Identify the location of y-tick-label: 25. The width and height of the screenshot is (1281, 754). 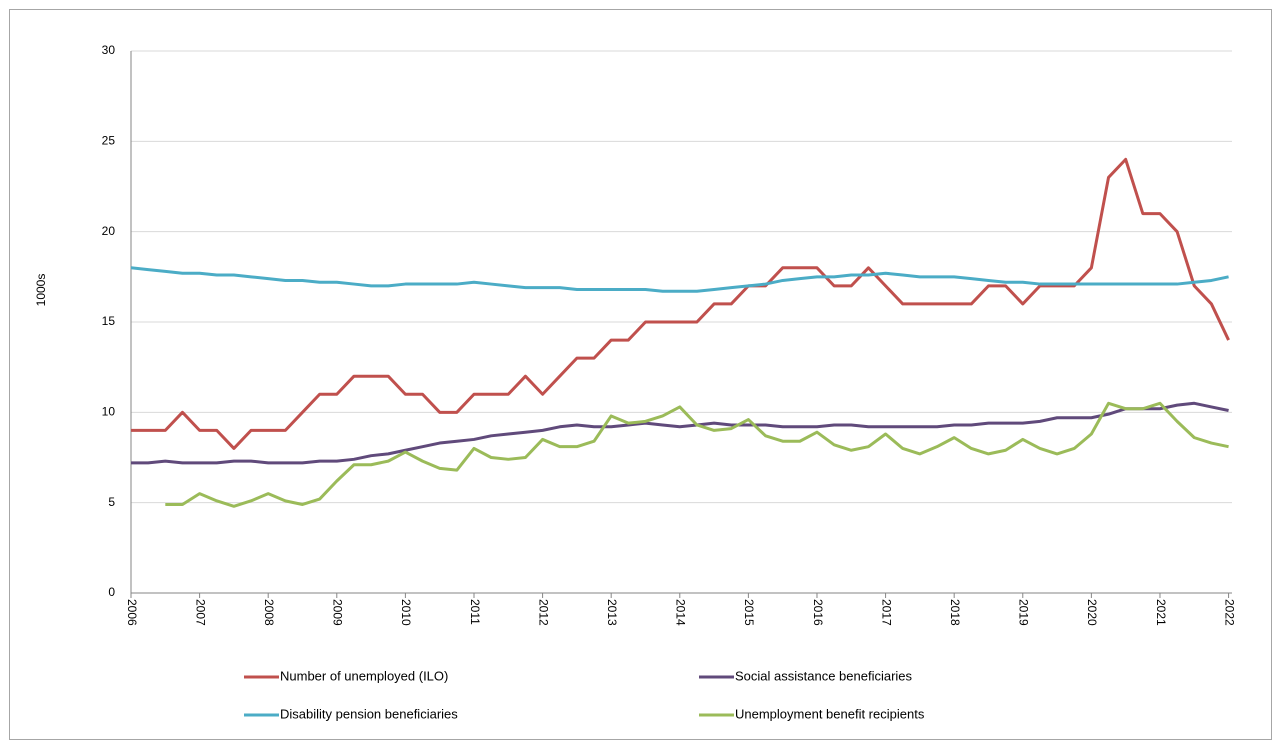
(109, 141).